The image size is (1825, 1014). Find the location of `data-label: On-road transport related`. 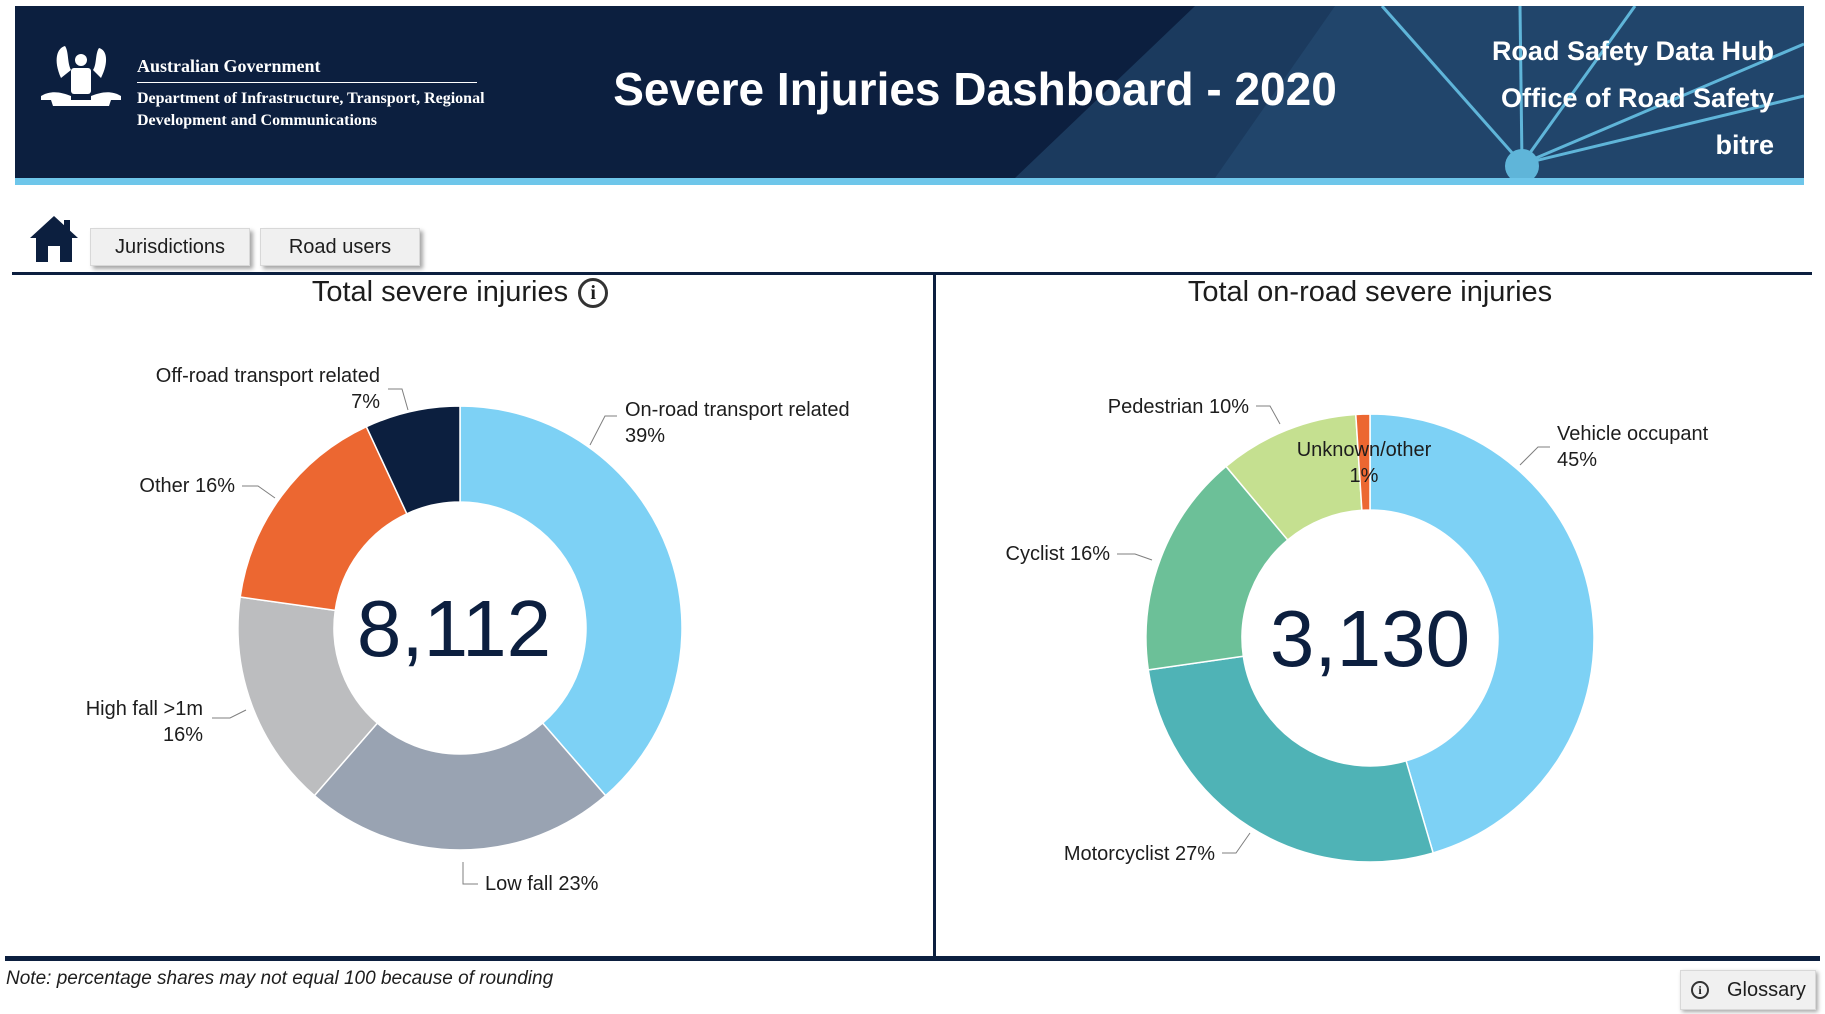

data-label: On-road transport related is located at coordinates (737, 410).